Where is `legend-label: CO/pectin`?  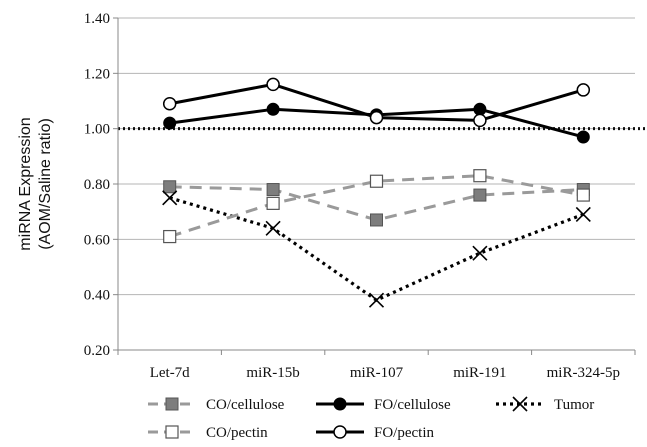 legend-label: CO/pectin is located at coordinates (237, 433).